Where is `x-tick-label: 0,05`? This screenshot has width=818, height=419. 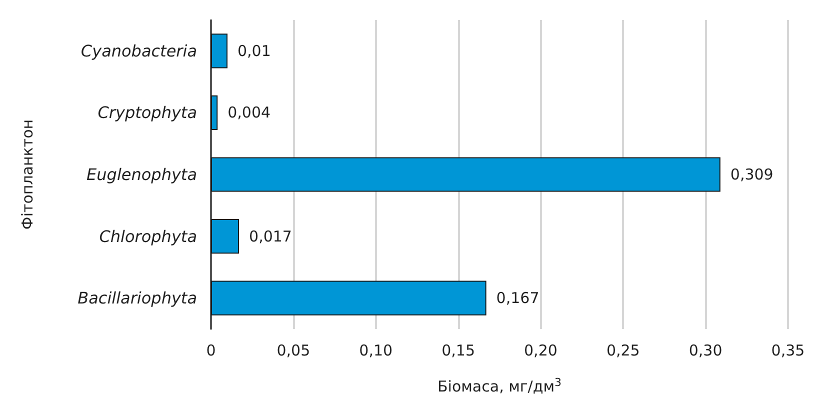
x-tick-label: 0,05 is located at coordinates (293, 351).